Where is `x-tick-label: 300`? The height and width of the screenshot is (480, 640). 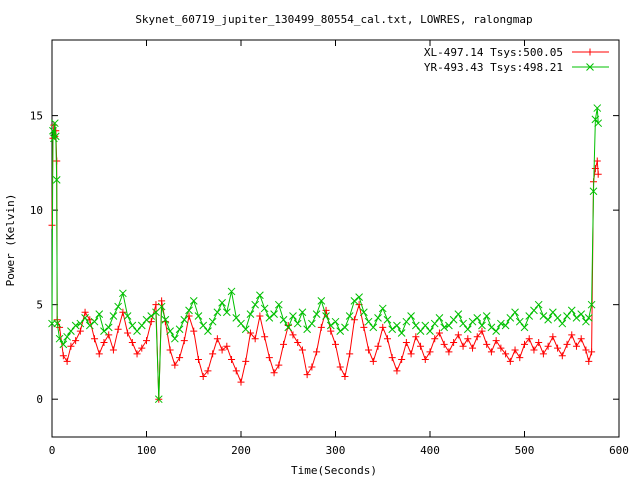
x-tick-label: 300 is located at coordinates (336, 450).